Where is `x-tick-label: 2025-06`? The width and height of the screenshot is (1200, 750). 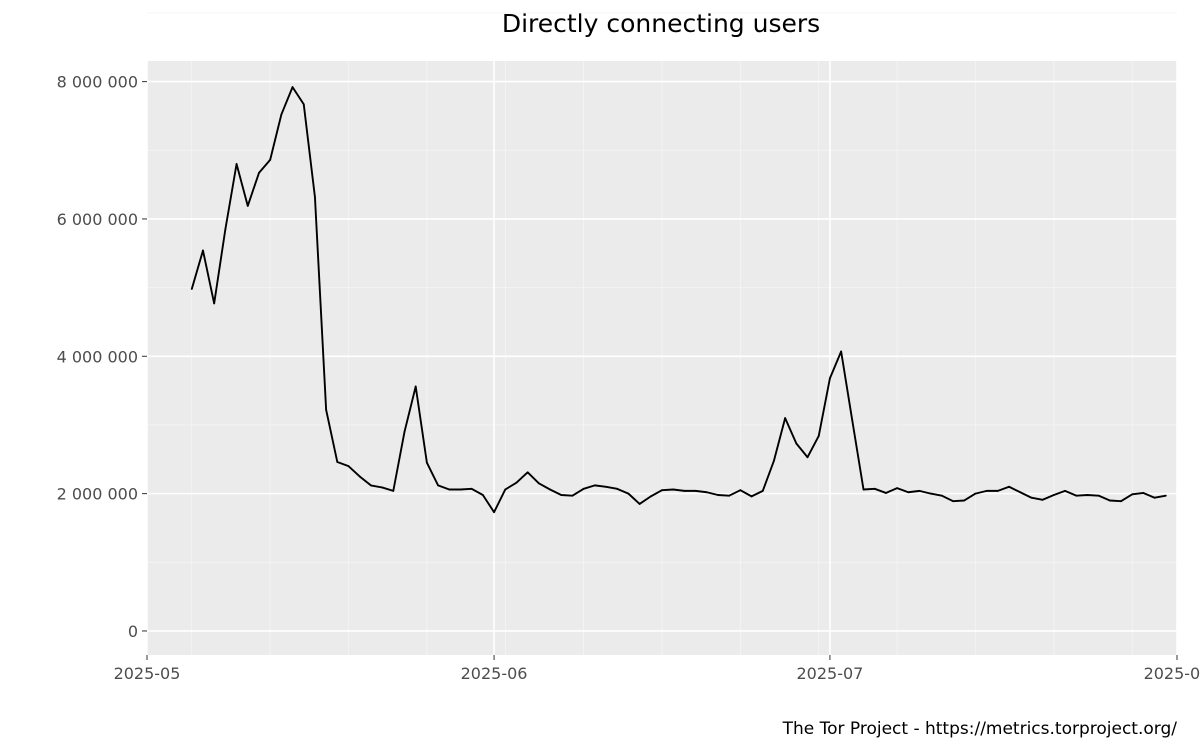 x-tick-label: 2025-06 is located at coordinates (494, 673).